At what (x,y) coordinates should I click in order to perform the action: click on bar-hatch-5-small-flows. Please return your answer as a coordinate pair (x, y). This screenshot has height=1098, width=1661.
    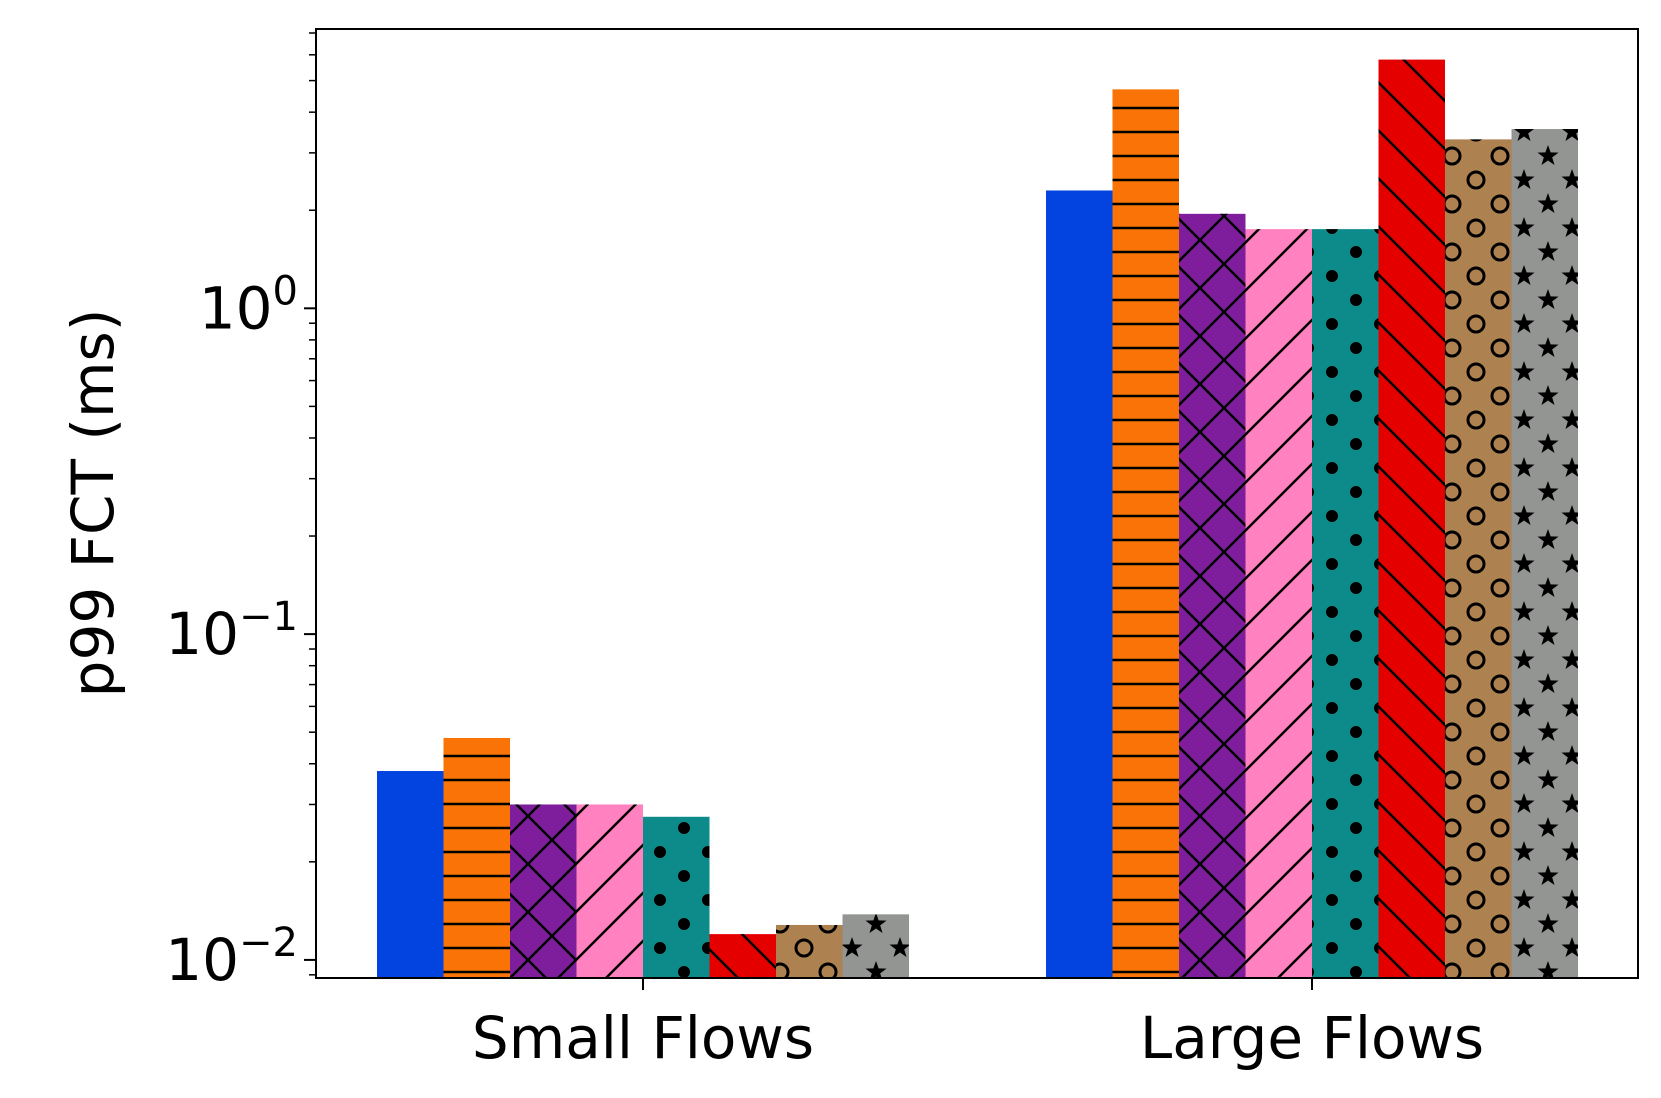
    Looking at the image, I should click on (676, 897).